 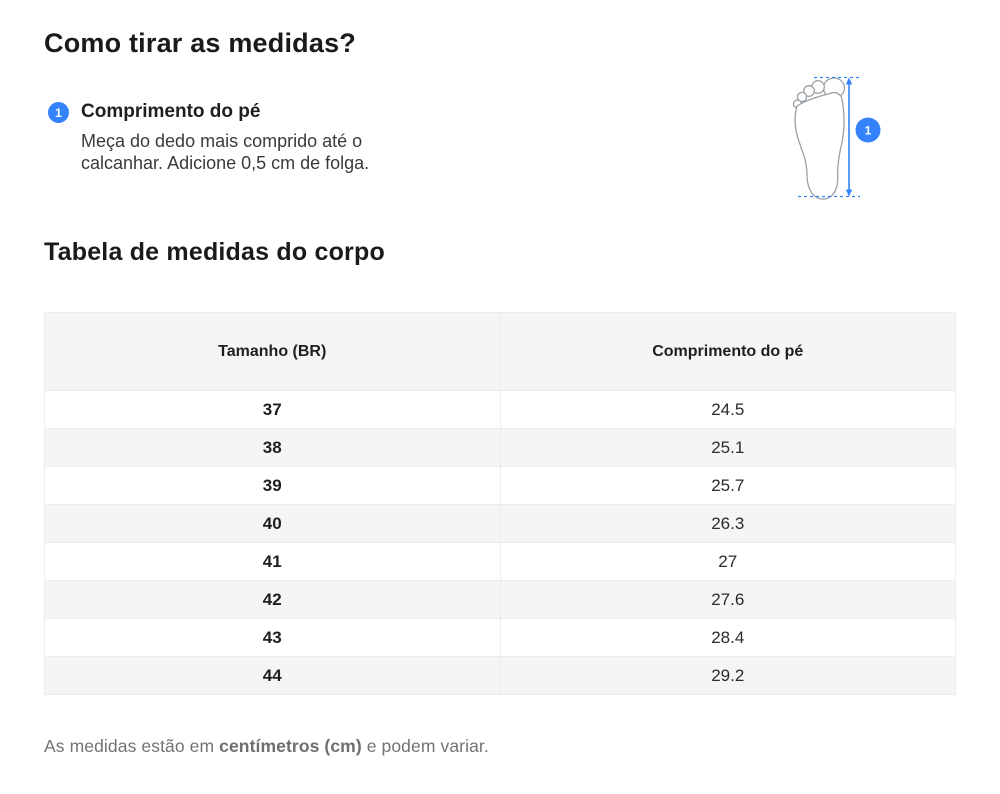 I want to click on measure-guides, so click(x=829, y=137).